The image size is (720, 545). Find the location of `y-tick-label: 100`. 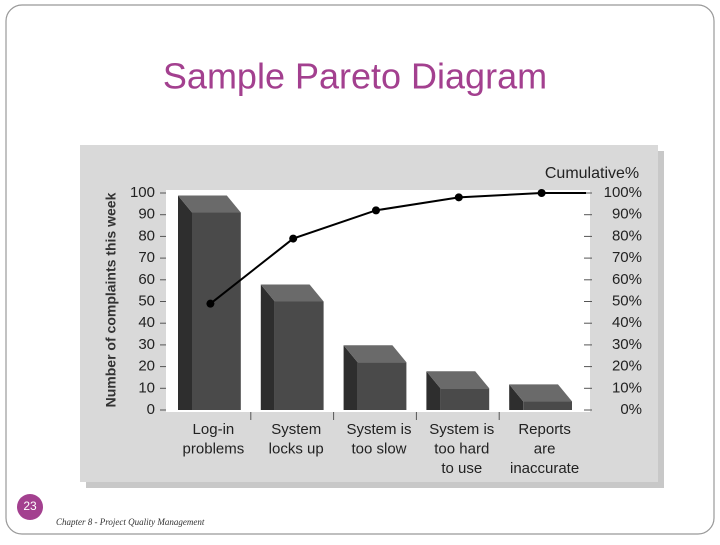

y-tick-label: 100 is located at coordinates (142, 192).